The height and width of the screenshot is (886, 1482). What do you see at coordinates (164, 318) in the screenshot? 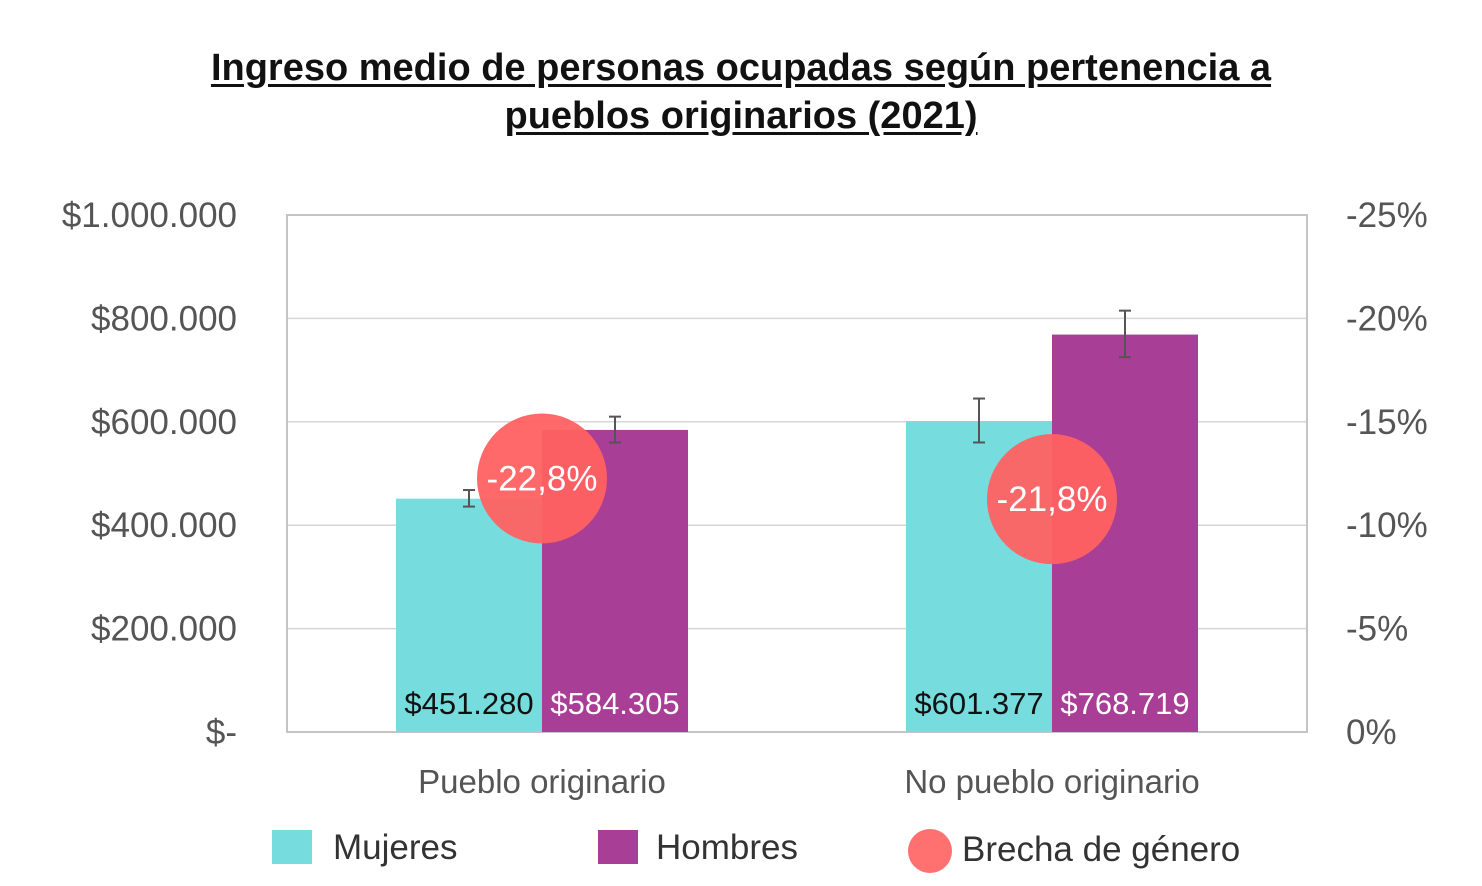
I see `y-left-tick-label: $800.000` at bounding box center [164, 318].